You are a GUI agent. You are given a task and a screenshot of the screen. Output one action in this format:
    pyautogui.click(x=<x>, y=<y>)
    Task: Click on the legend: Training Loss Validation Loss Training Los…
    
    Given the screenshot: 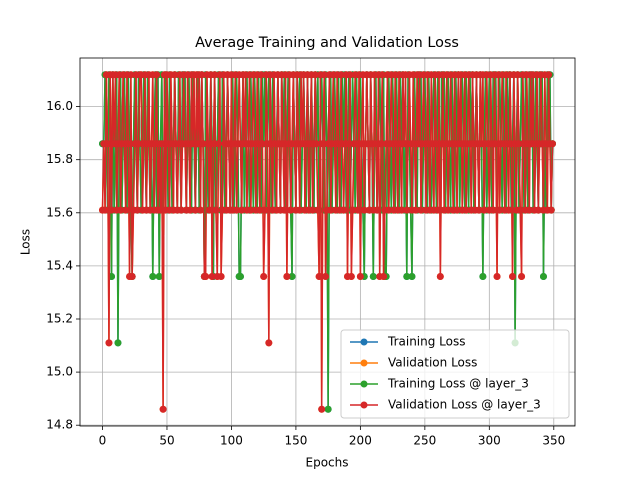 What is the action you would take?
    pyautogui.click(x=455, y=374)
    